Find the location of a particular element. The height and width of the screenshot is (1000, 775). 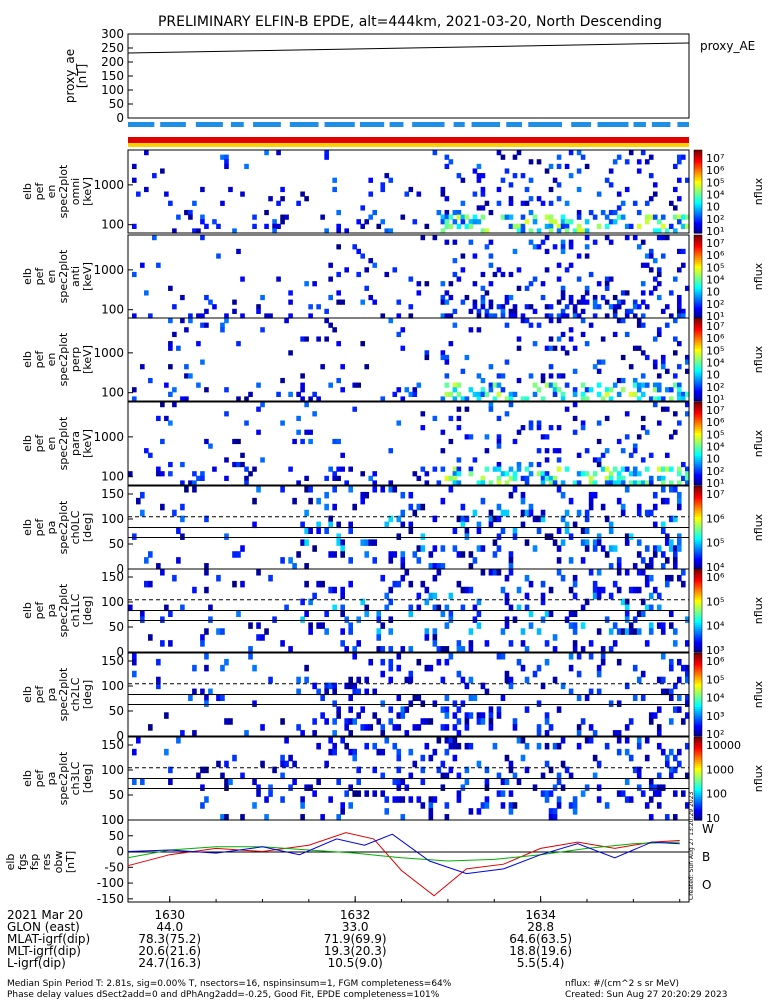

spectrogram-ylabel-line: [keV] is located at coordinates (87, 191).